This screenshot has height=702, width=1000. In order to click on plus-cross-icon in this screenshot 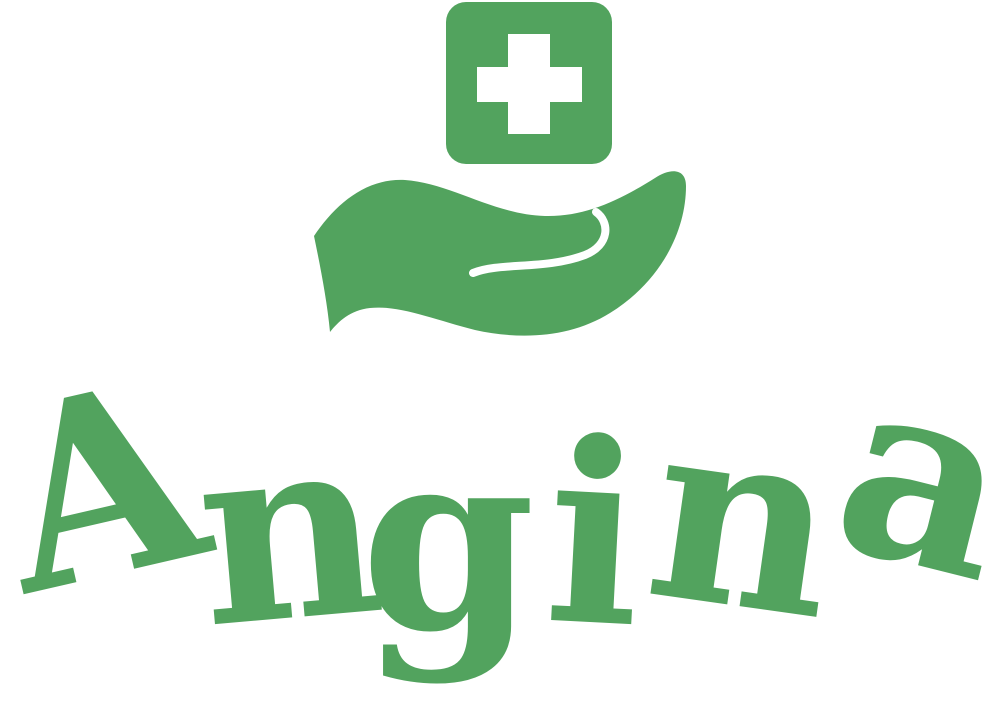, I will do `click(529, 84)`.